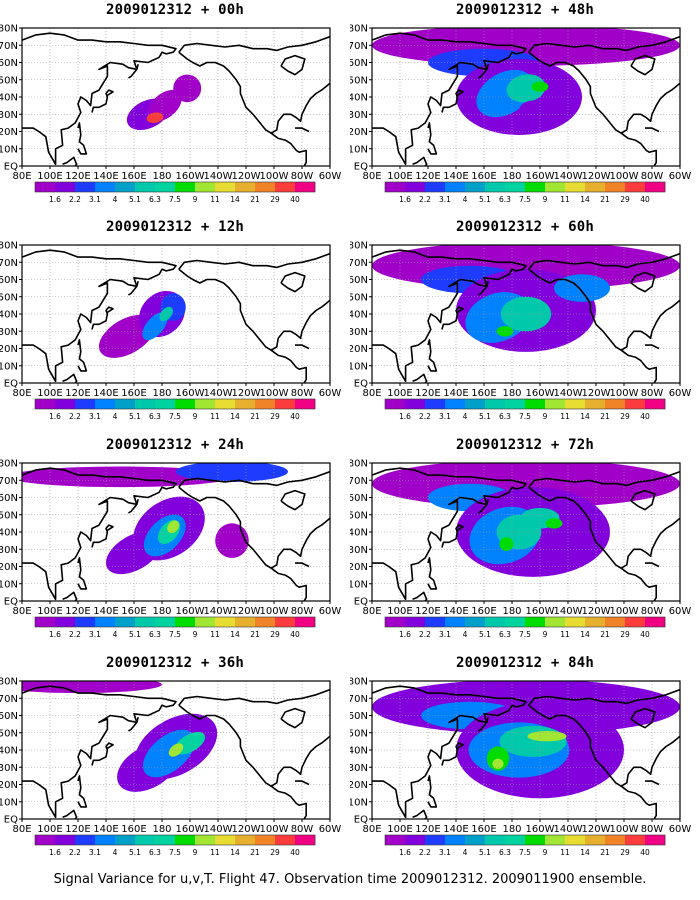 This screenshot has width=700, height=900. What do you see at coordinates (330, 611) in the screenshot?
I see `lon-label: 60W` at bounding box center [330, 611].